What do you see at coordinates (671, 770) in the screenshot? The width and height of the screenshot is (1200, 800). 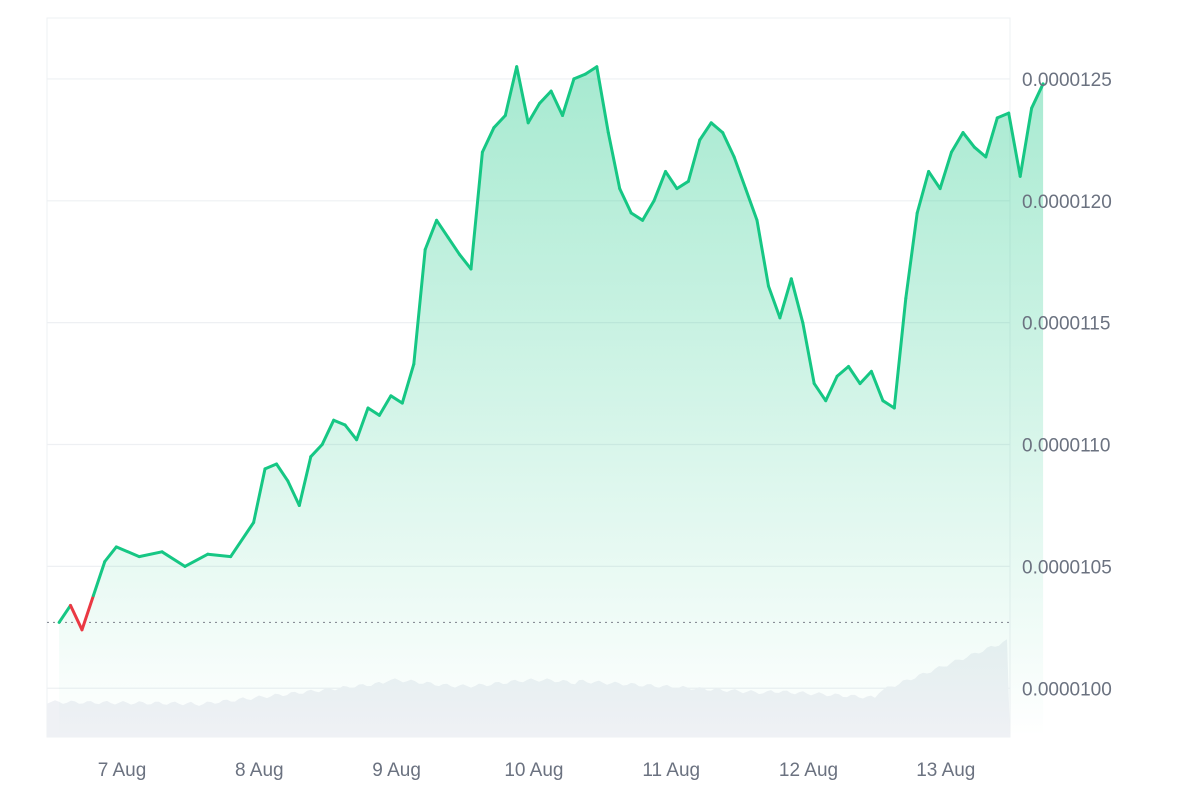 I see `x-tick-label-4: 11 Aug` at bounding box center [671, 770].